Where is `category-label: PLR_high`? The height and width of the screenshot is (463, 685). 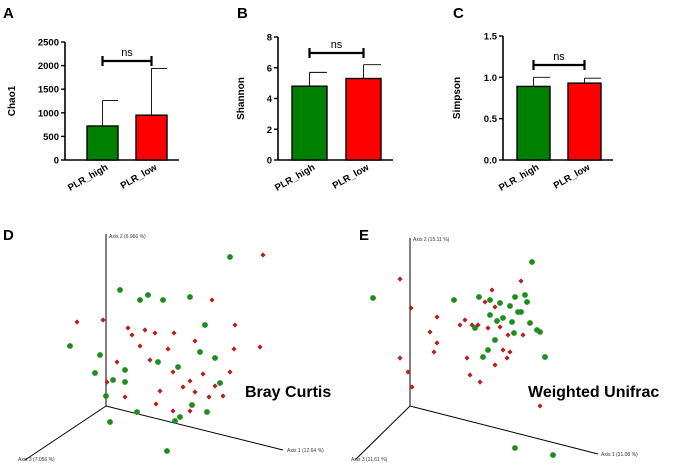 category-label: PLR_high is located at coordinates (88, 178).